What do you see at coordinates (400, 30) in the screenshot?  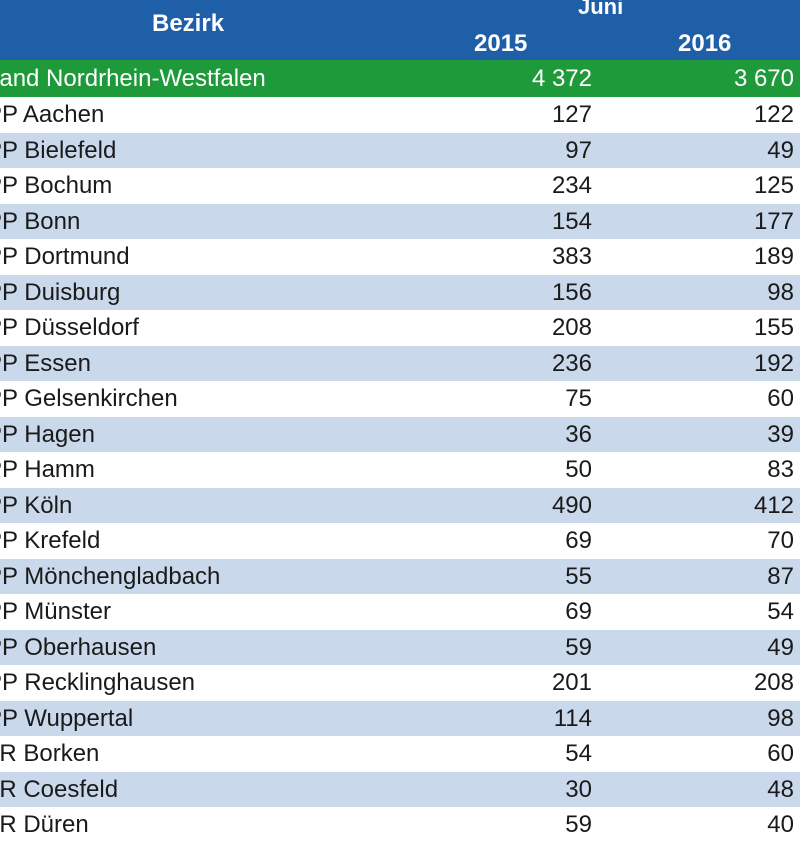 I see `table-header: Bezirk Juni 2015 2016` at bounding box center [400, 30].